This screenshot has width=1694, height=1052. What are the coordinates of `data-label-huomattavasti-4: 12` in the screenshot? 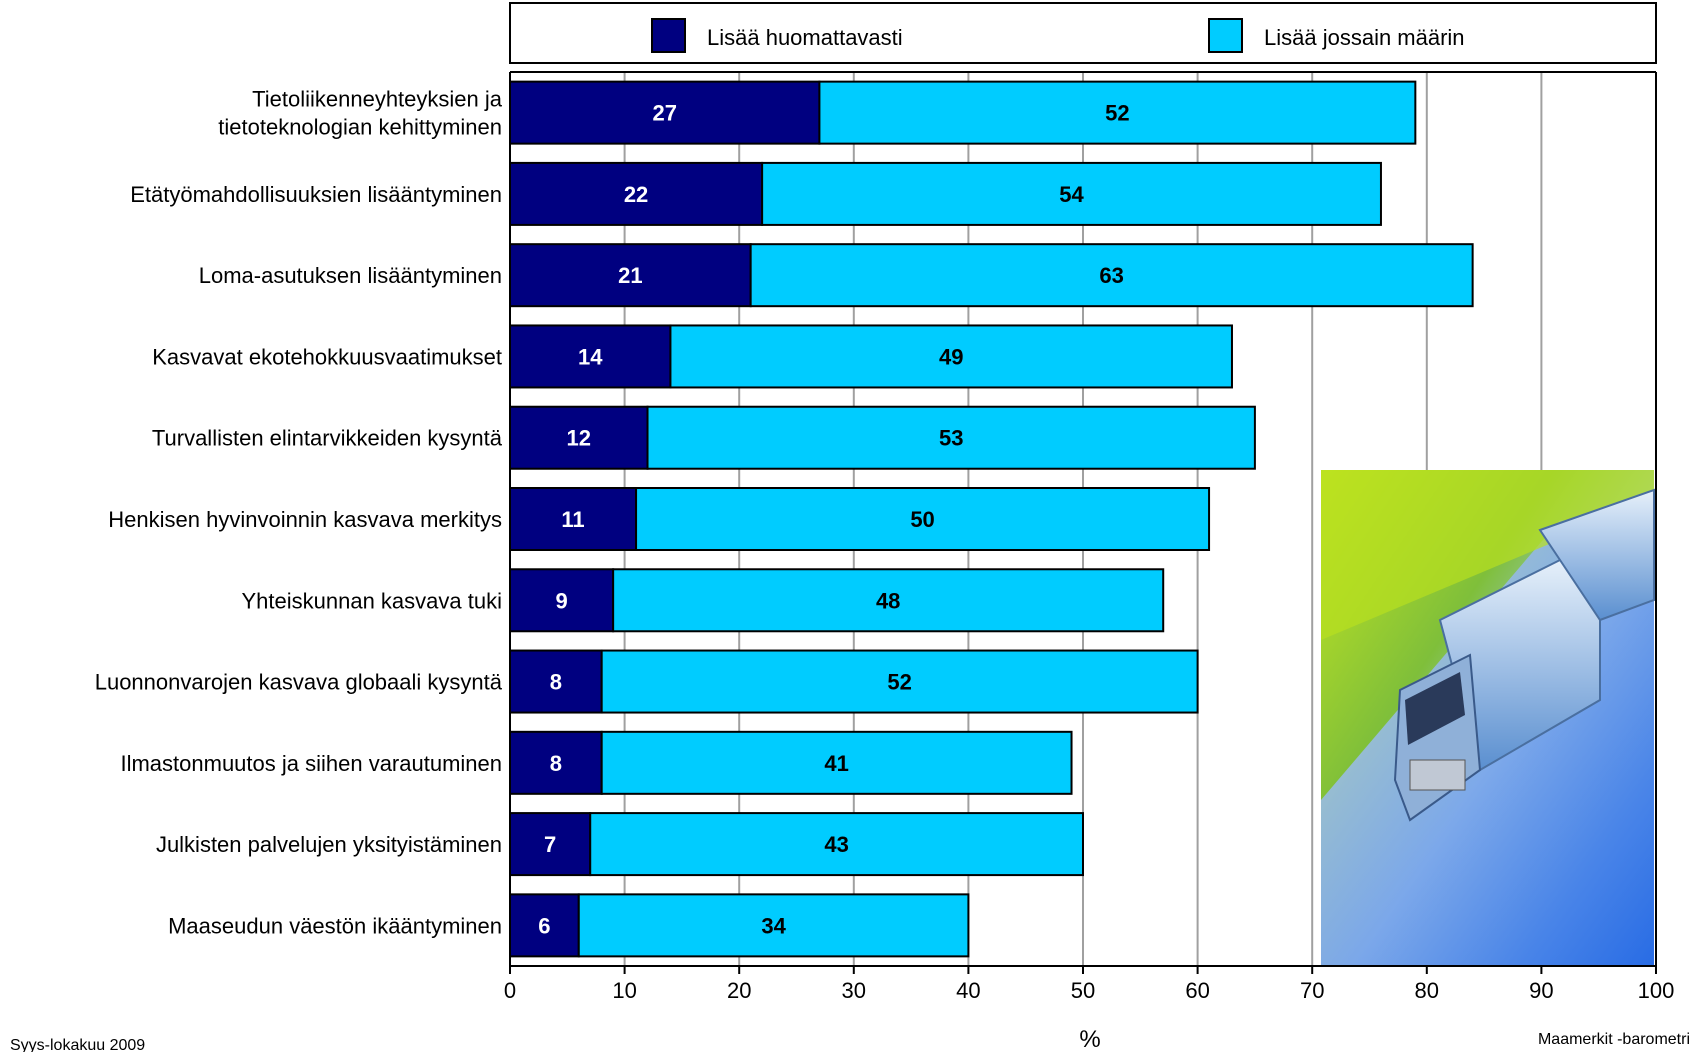 It's located at (579, 438).